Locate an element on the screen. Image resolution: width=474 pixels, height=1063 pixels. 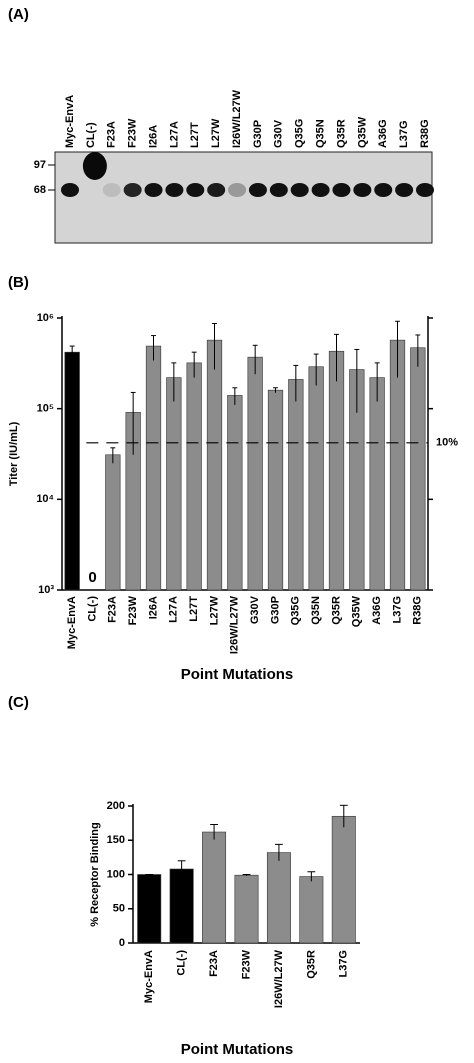
lane-label: Q35N is located at coordinates (320, 133).